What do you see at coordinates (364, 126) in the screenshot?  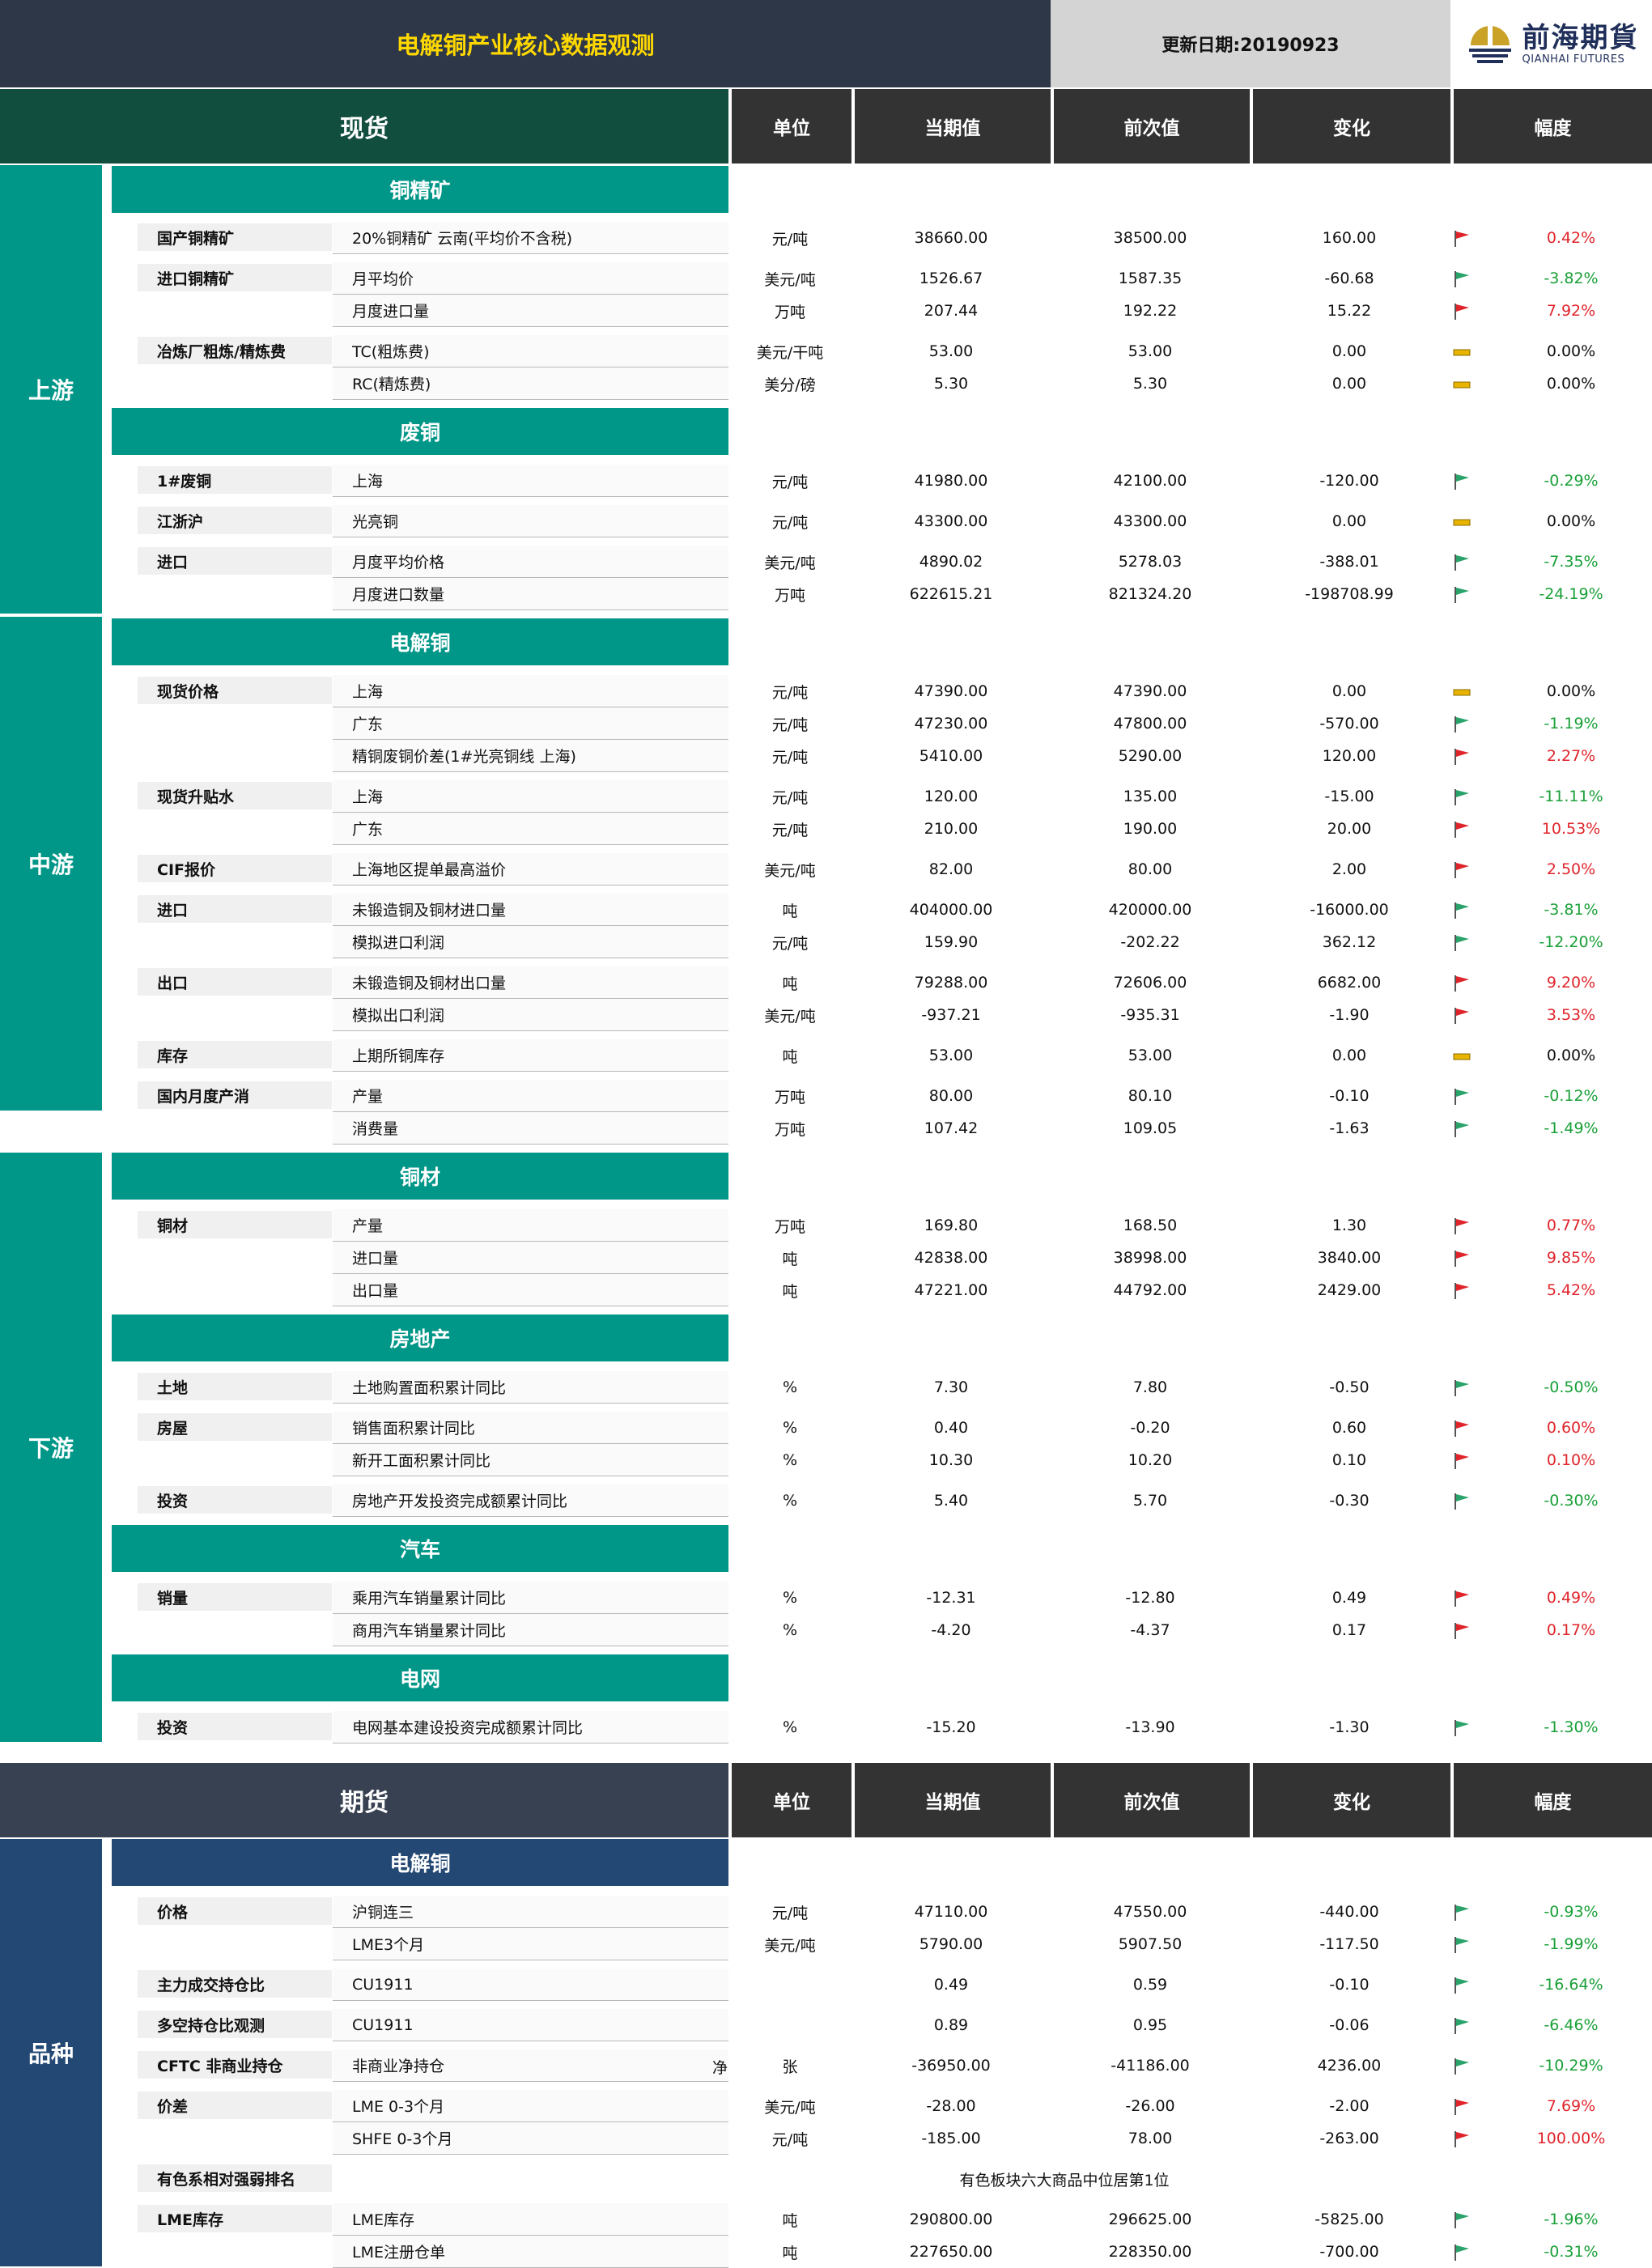 I see `spot-header: 现货` at bounding box center [364, 126].